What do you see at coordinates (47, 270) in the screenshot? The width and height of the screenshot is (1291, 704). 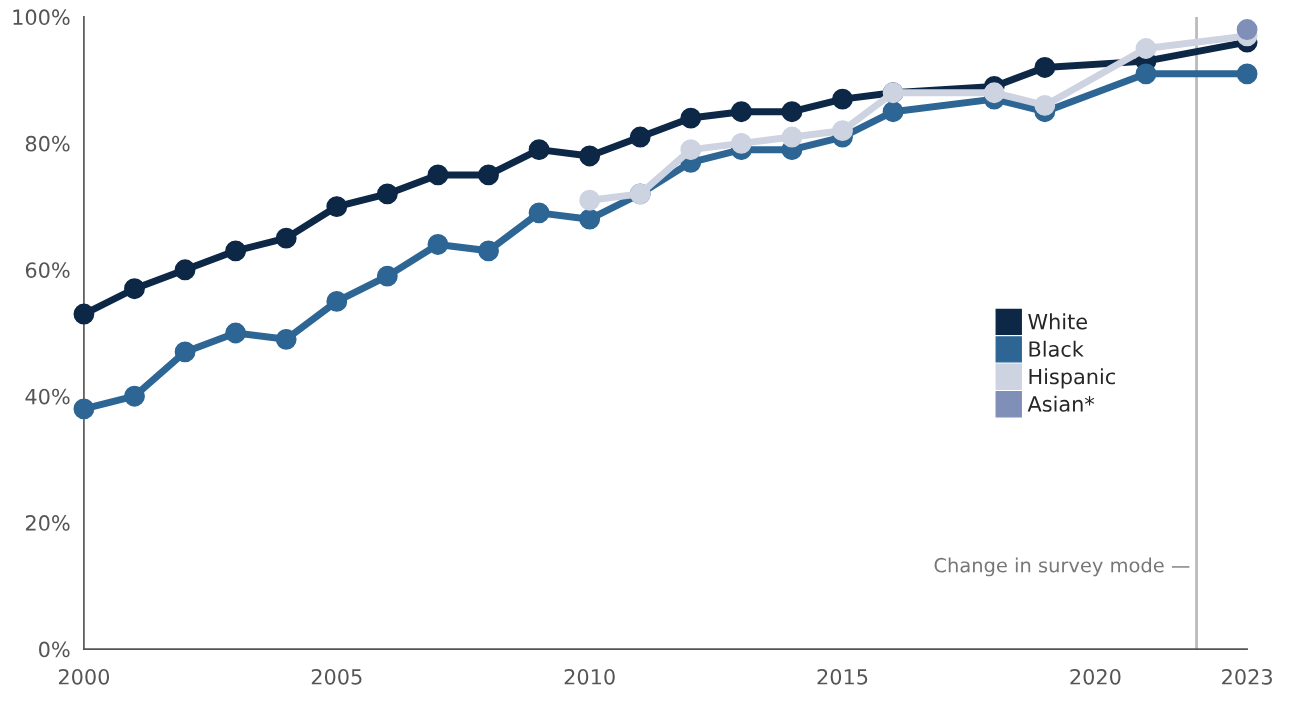 I see `y-tick-label: 60%` at bounding box center [47, 270].